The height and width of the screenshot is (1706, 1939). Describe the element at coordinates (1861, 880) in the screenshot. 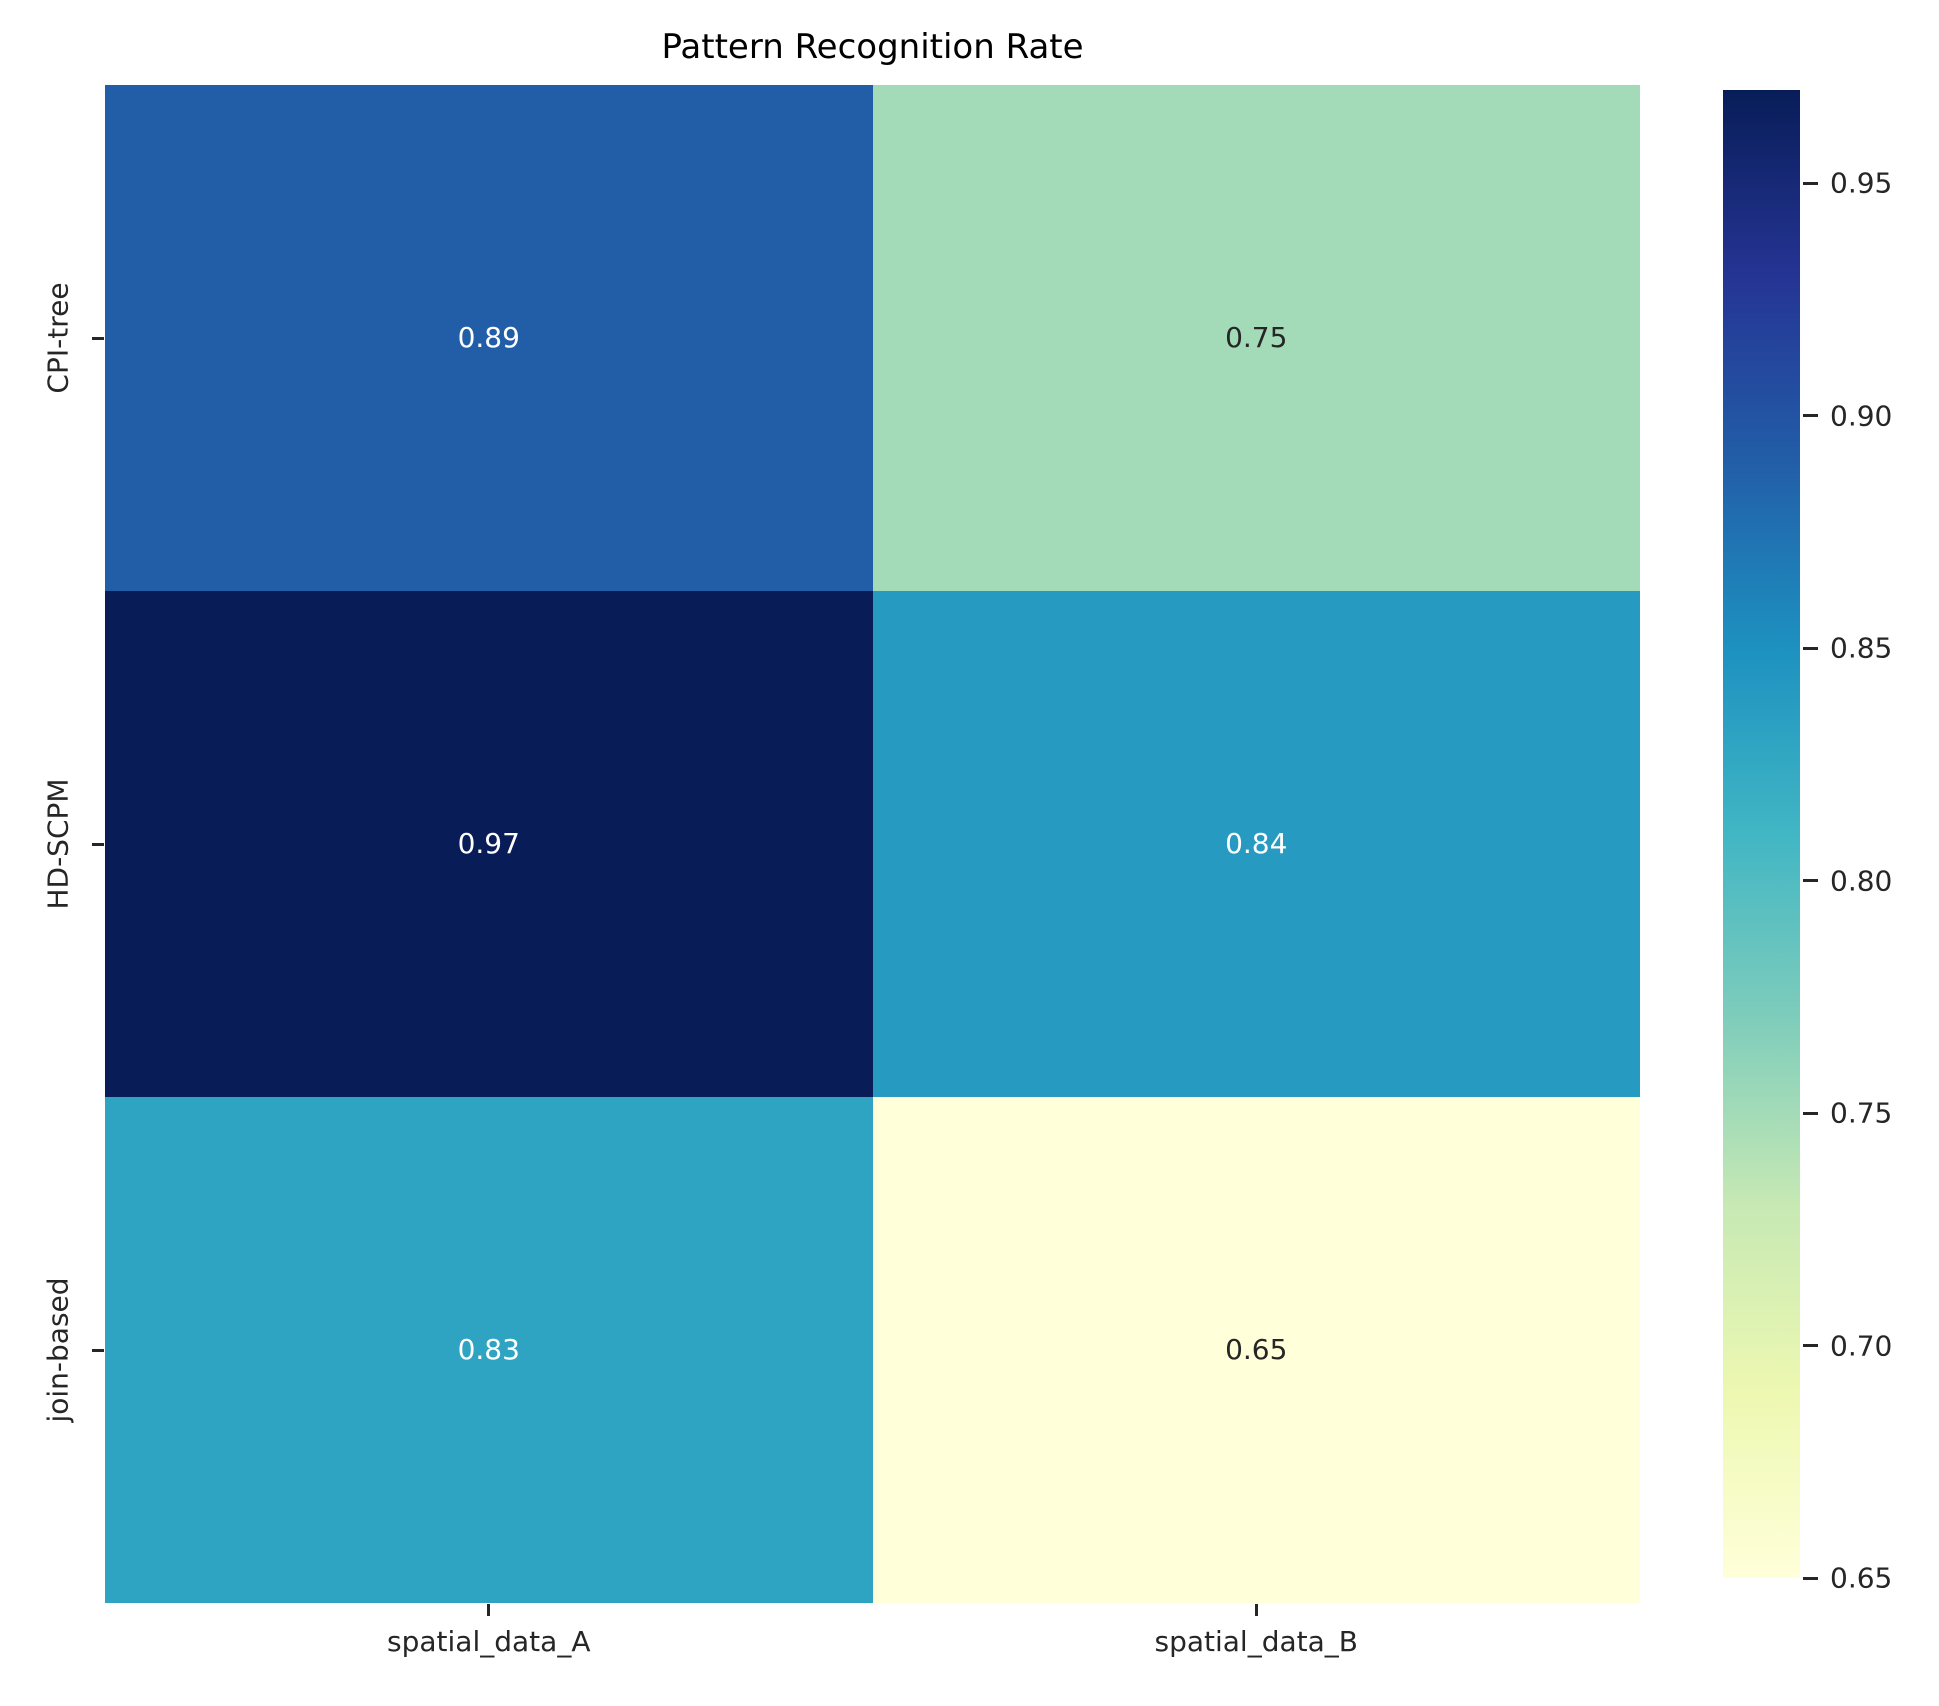

I see `colorbar-tick-label: 0.80` at that location.